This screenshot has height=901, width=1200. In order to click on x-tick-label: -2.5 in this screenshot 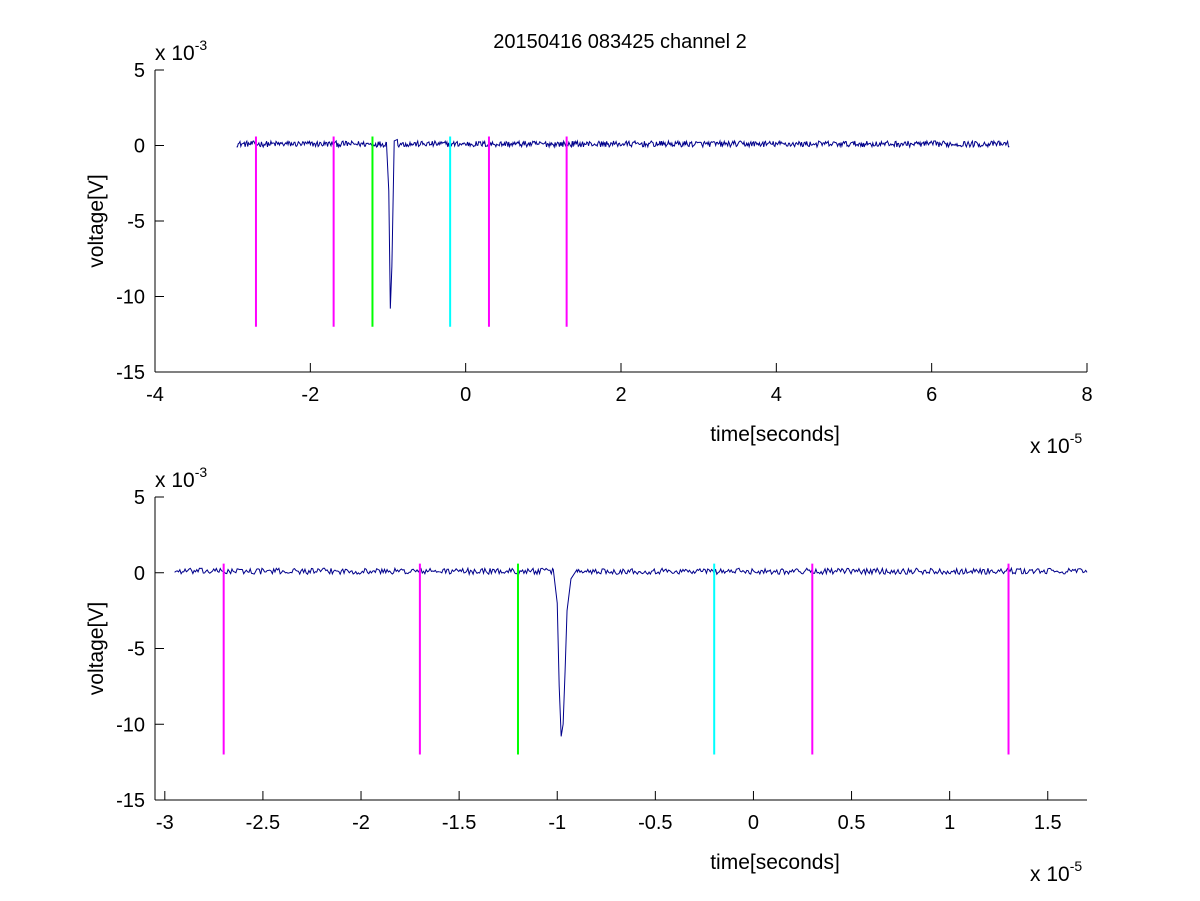, I will do `click(263, 823)`.